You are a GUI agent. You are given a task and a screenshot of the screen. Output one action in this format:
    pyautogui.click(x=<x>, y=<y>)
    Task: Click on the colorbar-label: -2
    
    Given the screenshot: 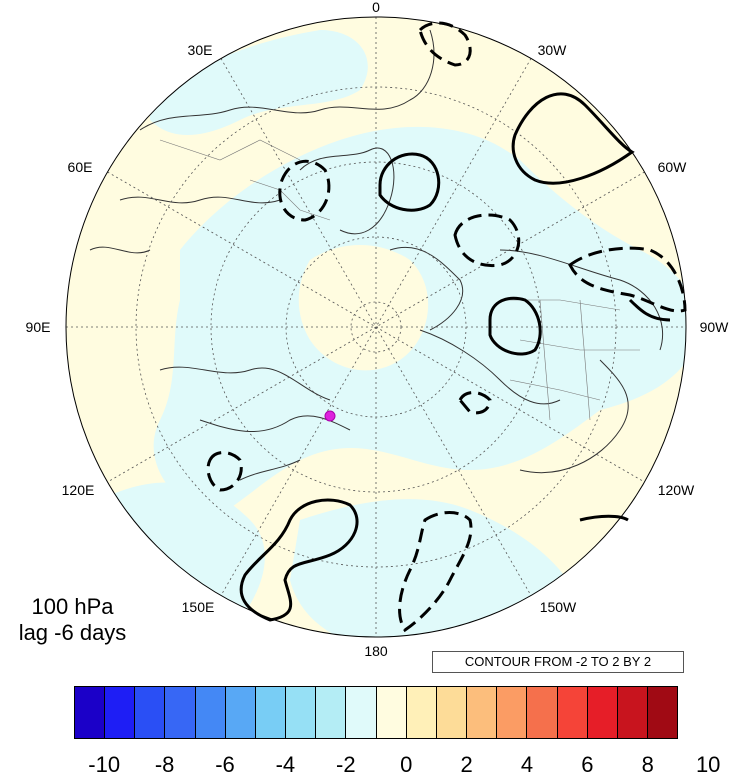 What is the action you would take?
    pyautogui.click(x=346, y=764)
    